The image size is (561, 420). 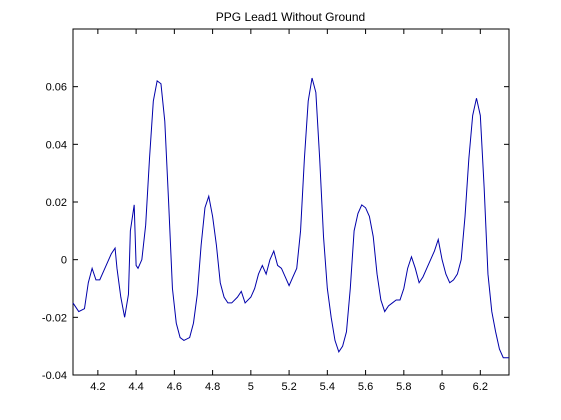 What do you see at coordinates (403, 387) in the screenshot?
I see `x-tick-label: 5.8` at bounding box center [403, 387].